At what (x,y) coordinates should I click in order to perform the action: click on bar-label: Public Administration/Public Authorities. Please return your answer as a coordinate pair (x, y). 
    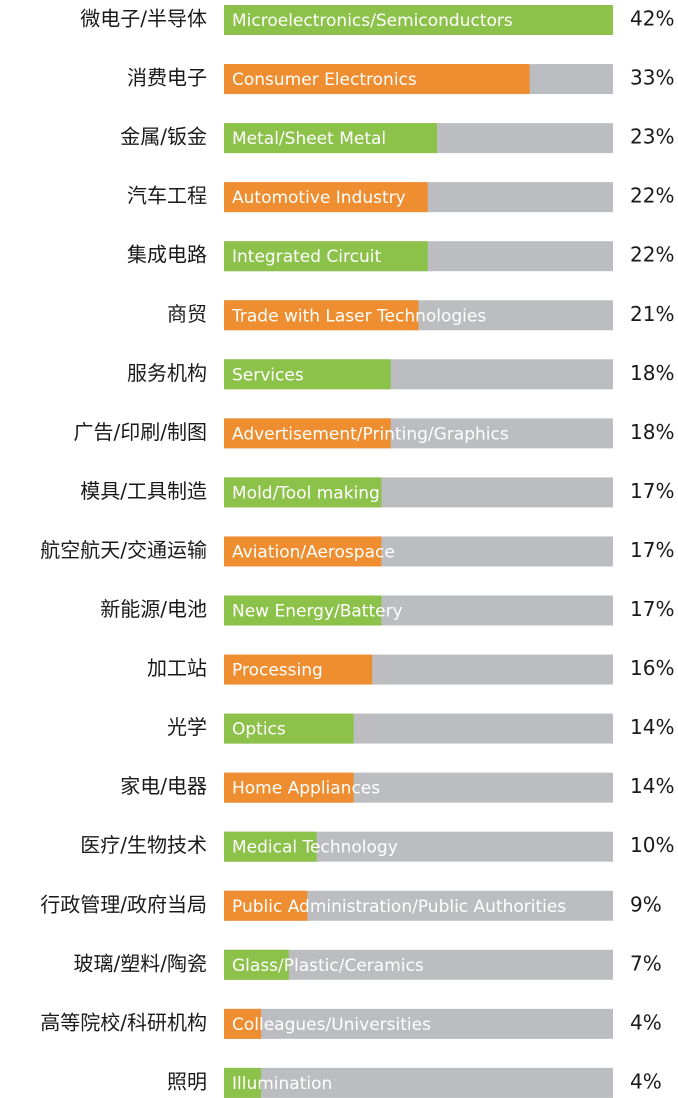
    Looking at the image, I should click on (399, 907).